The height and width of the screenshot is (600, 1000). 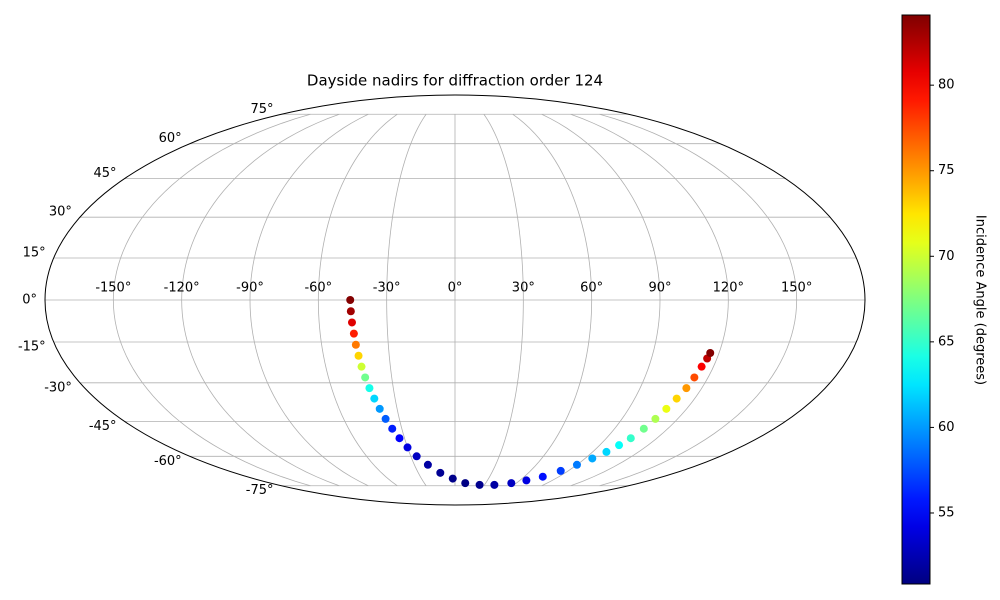 What do you see at coordinates (29, 300) in the screenshot?
I see `y-tick-label: 0°` at bounding box center [29, 300].